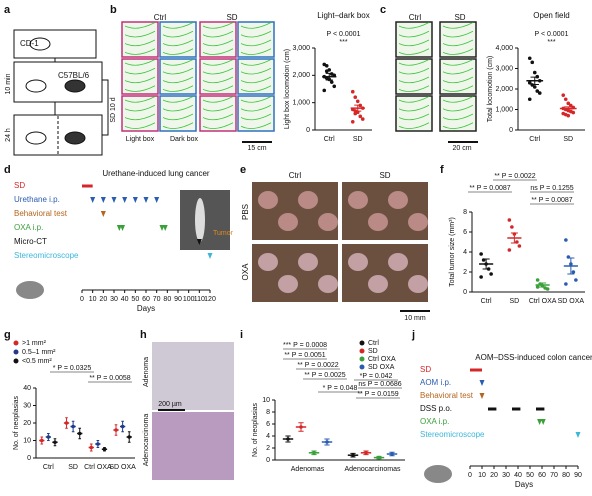 Image resolution: width=592 pixels, height=496 pixels. What do you see at coordinates (329, 139) in the screenshot?
I see `x-tick-label: Ctrl` at bounding box center [329, 139].